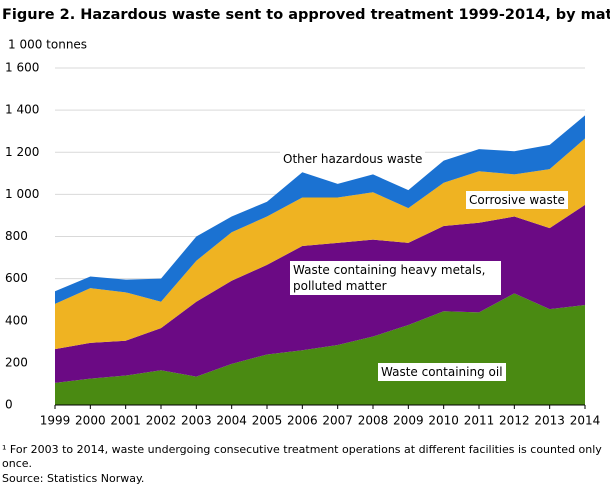 This screenshot has width=610, height=488. What do you see at coordinates (9, 405) in the screenshot?
I see `y-tick-label: 0` at bounding box center [9, 405].